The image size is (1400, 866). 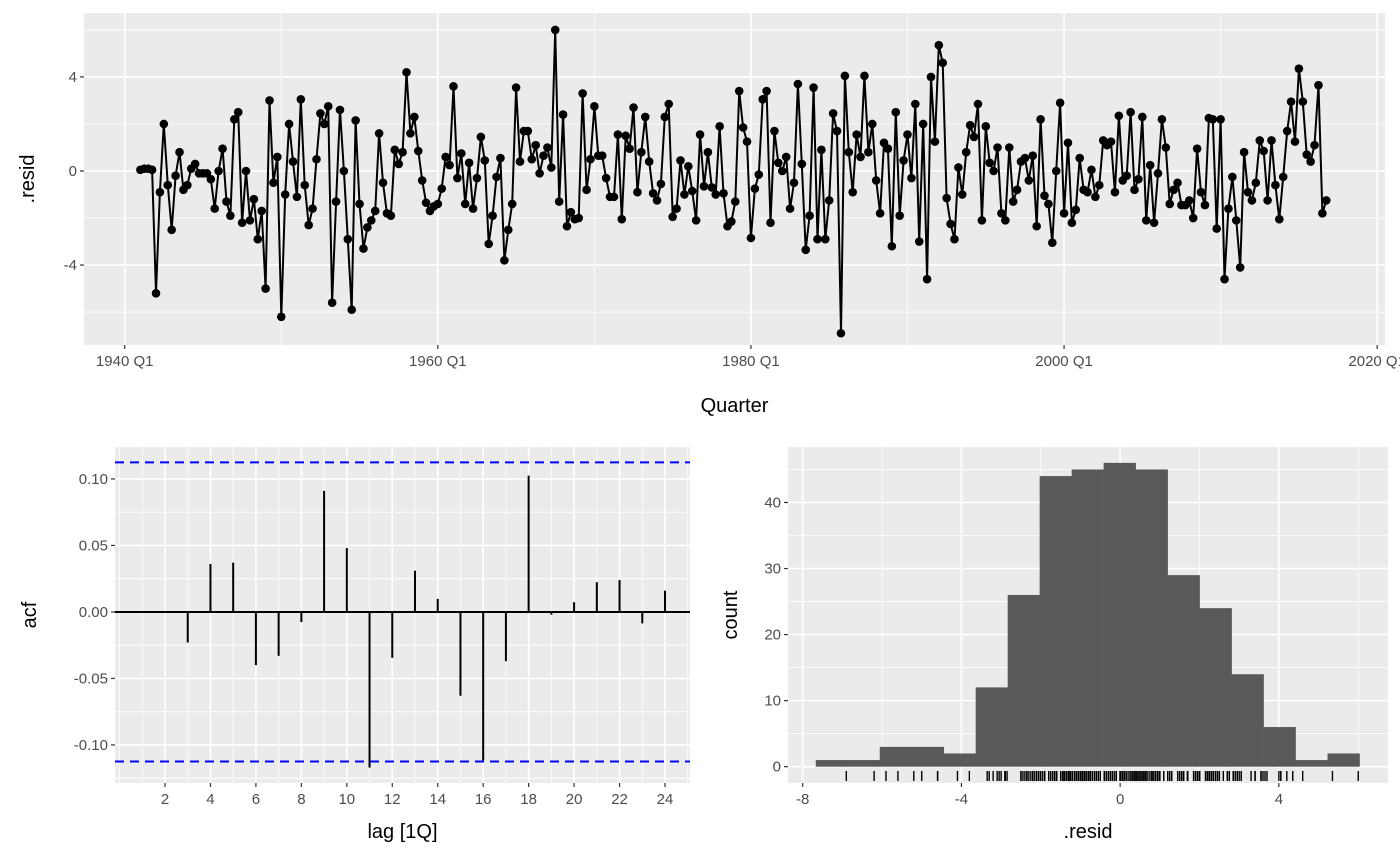 What do you see at coordinates (731, 614) in the screenshot?
I see `y-axis-title: count` at bounding box center [731, 614].